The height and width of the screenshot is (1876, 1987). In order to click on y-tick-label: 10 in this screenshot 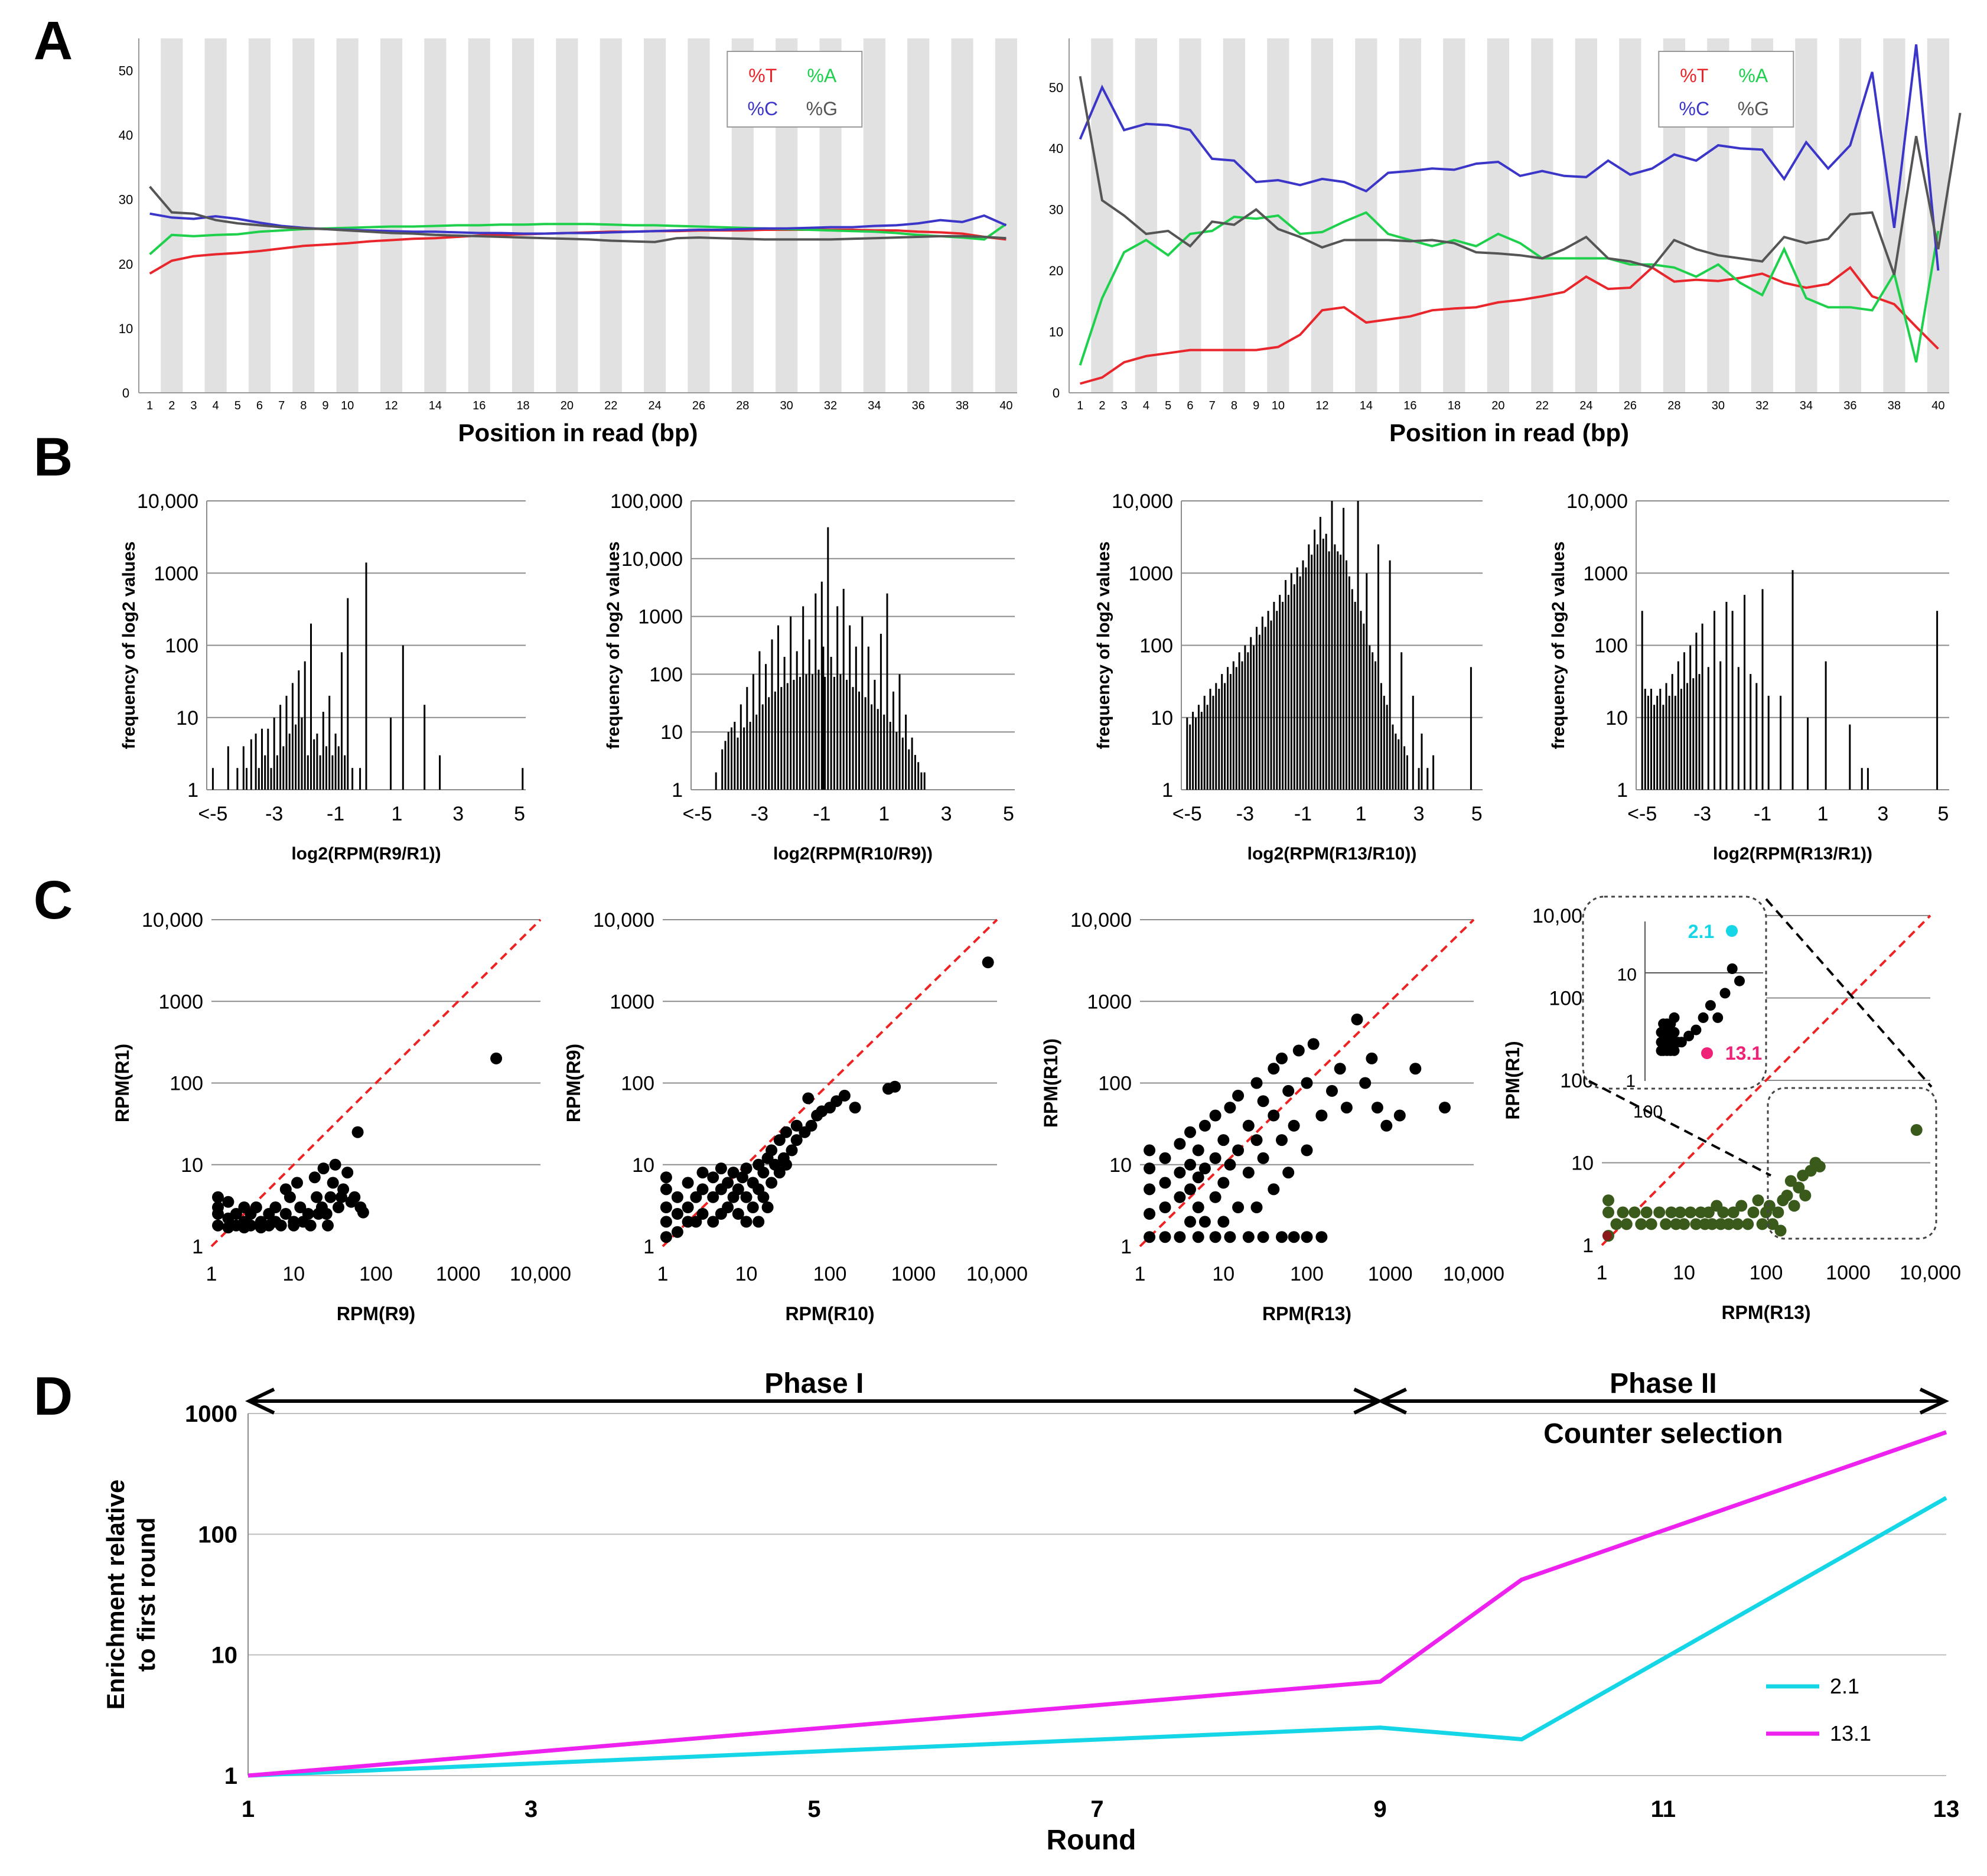, I will do `click(643, 1165)`.